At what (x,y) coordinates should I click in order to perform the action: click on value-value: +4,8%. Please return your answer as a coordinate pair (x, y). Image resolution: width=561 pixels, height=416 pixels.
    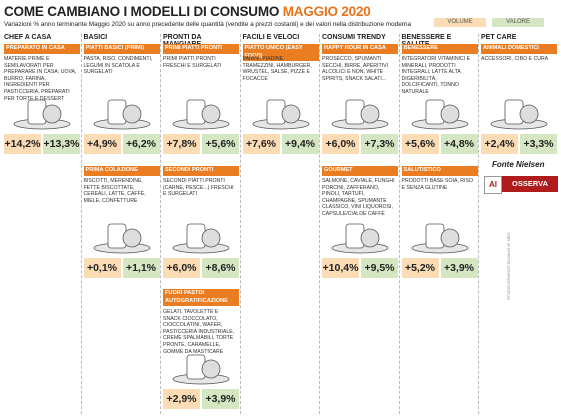
    Looking at the image, I should click on (459, 144).